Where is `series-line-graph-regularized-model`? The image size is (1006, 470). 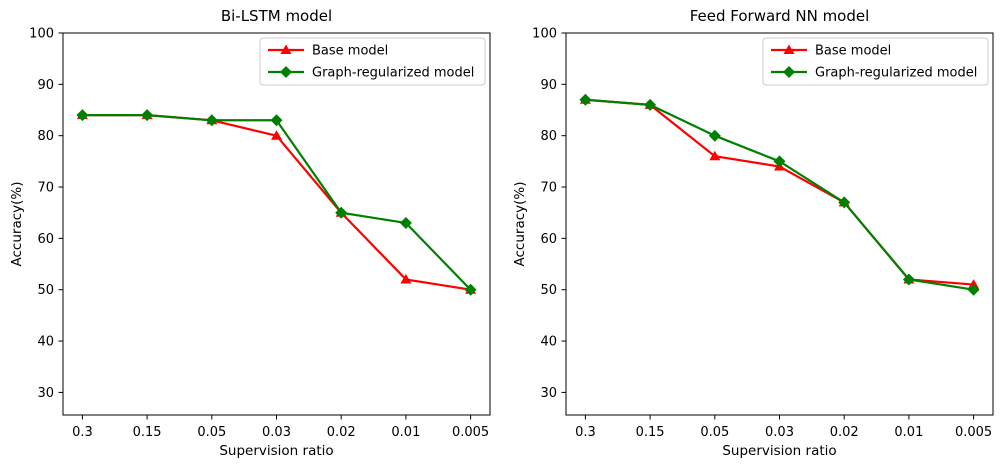
series-line-graph-regularized-model is located at coordinates (277, 202).